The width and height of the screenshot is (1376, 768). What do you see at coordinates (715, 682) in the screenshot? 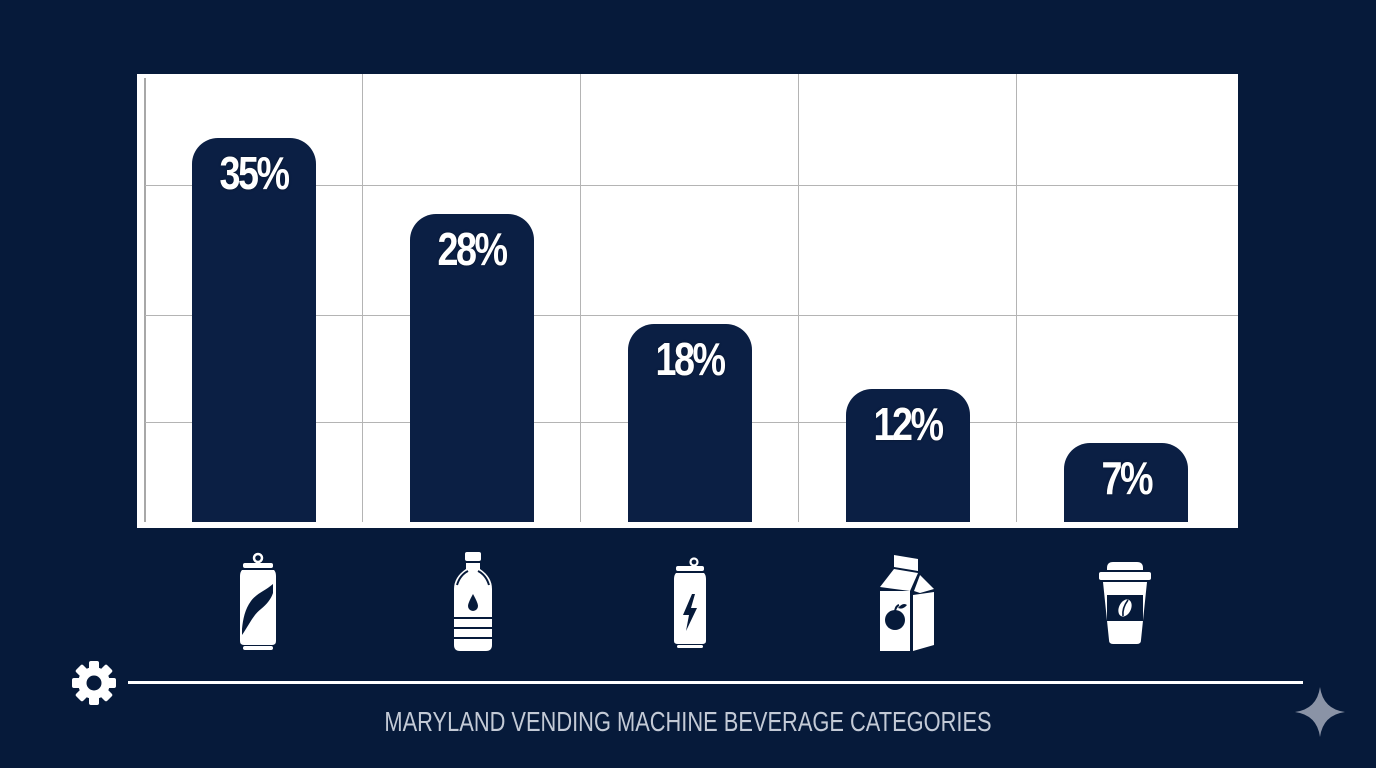
I see `footer-divider-line` at bounding box center [715, 682].